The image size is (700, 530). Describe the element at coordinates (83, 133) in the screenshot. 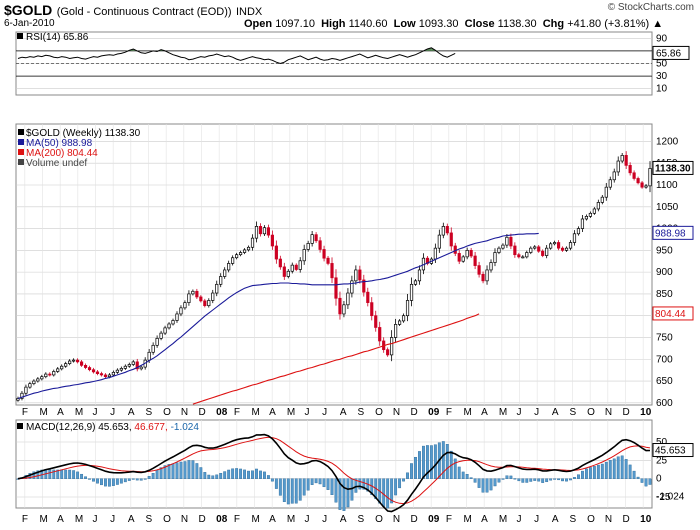

I see `price-legend-title: $GOLD (Weekly) 1138.30` at that location.